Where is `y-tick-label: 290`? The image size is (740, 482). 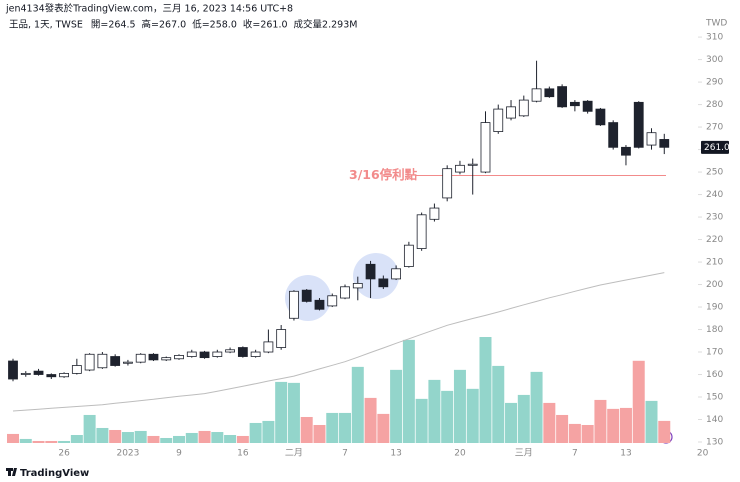
y-tick-label: 290 is located at coordinates (714, 83).